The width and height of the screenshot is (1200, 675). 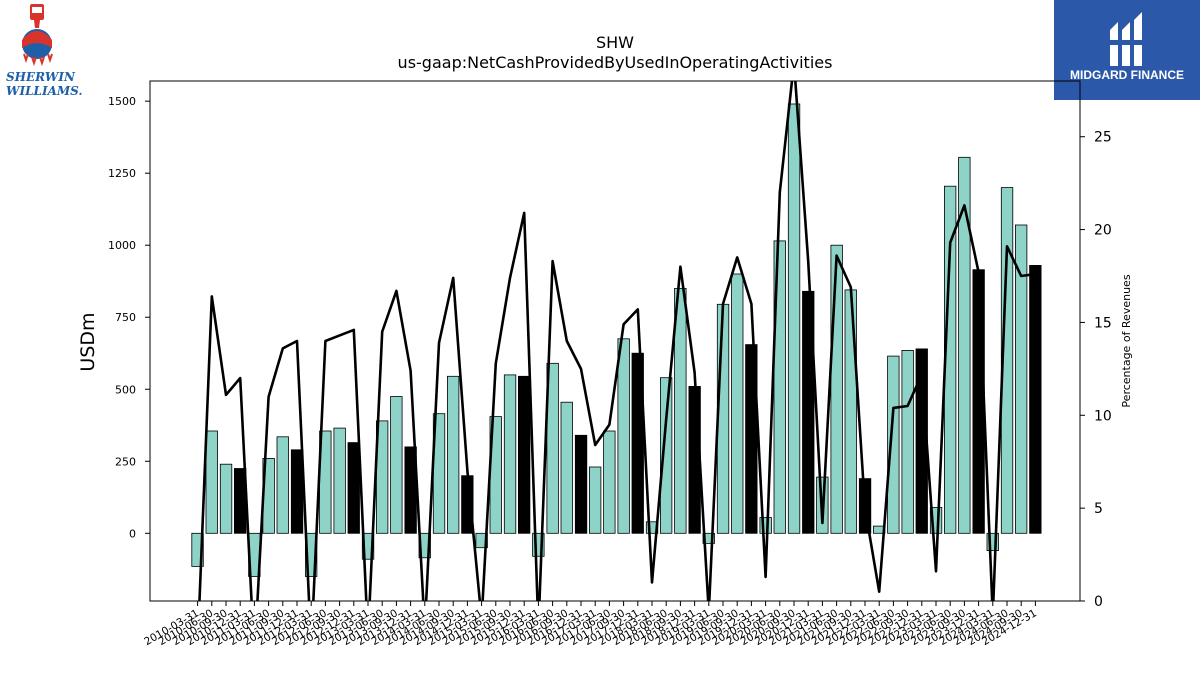 I want to click on y-tick-label: 500, so click(x=125, y=389).